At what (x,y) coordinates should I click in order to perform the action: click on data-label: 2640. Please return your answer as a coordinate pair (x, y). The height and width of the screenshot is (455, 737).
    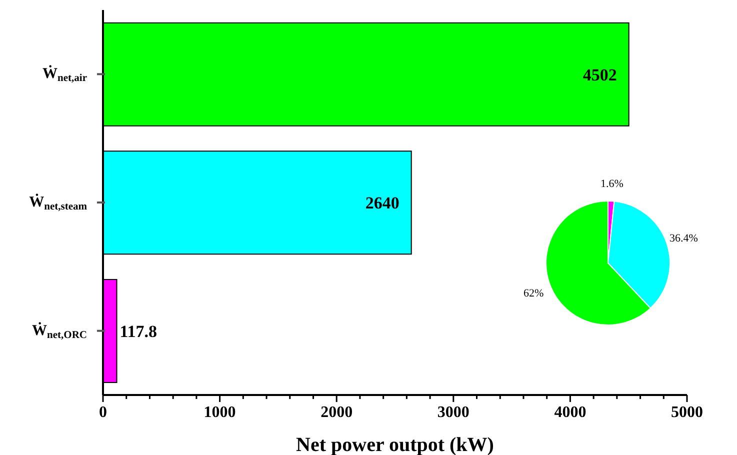
    Looking at the image, I should click on (382, 203).